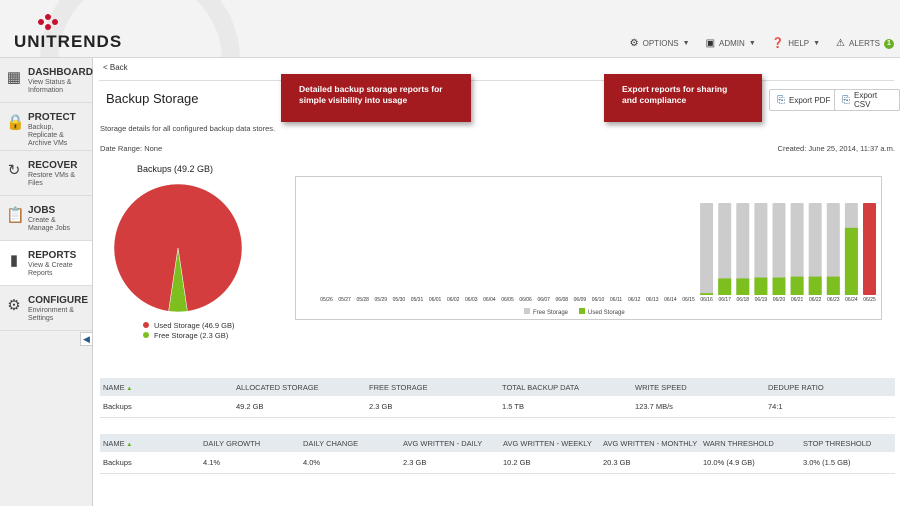 This screenshot has width=900, height=506. Describe the element at coordinates (299, 387) in the screenshot. I see `column-header: ALLOCATED STORAGE` at that location.